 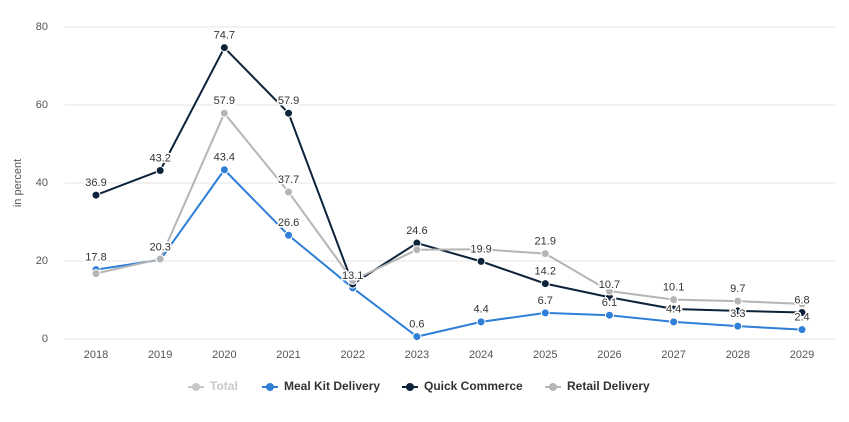 What do you see at coordinates (288, 180) in the screenshot?
I see `data-label: 37.7` at bounding box center [288, 180].